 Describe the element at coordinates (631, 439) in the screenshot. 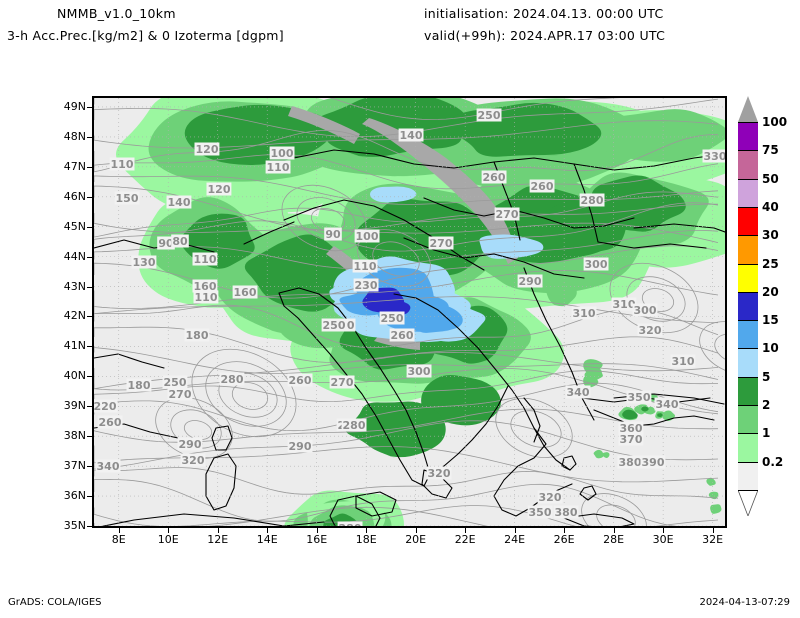

I see `svg-text: 370` at that location.